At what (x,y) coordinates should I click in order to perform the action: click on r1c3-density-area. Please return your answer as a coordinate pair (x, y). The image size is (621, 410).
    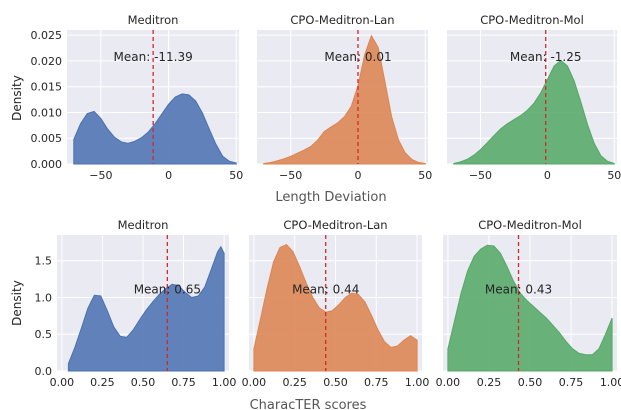
    Looking at the image, I should click on (534, 112).